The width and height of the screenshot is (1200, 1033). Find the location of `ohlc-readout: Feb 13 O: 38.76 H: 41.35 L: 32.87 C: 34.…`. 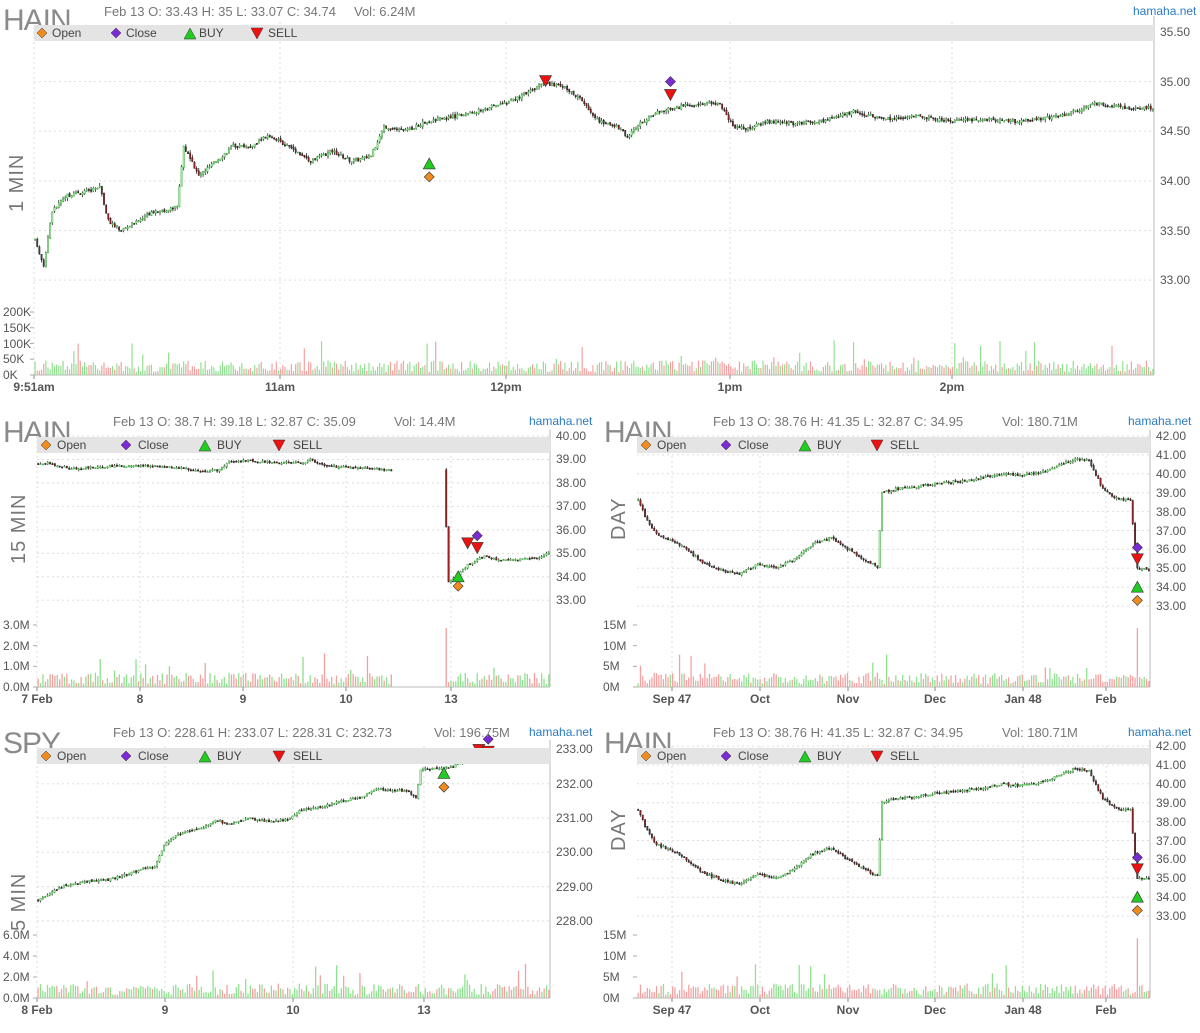

ohlc-readout: Feb 13 O: 38.76 H: 41.35 L: 32.87 C: 34.… is located at coordinates (838, 732).